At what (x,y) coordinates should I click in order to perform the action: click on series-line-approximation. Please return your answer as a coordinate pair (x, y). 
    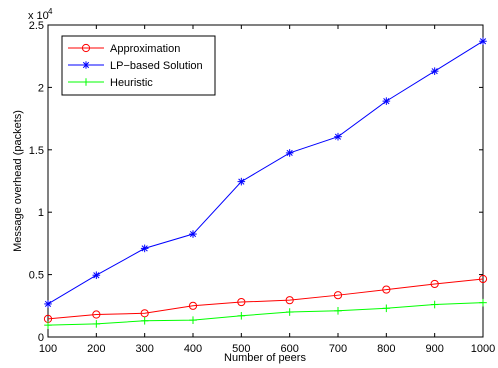
    Looking at the image, I should click on (265, 299).